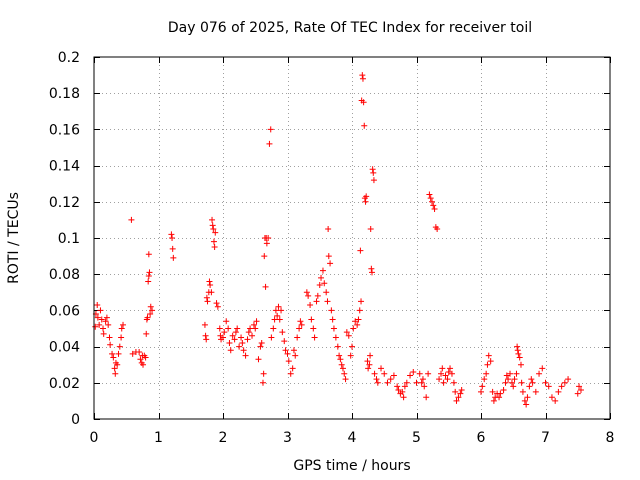  I want to click on x-tick-label: 8, so click(610, 438).